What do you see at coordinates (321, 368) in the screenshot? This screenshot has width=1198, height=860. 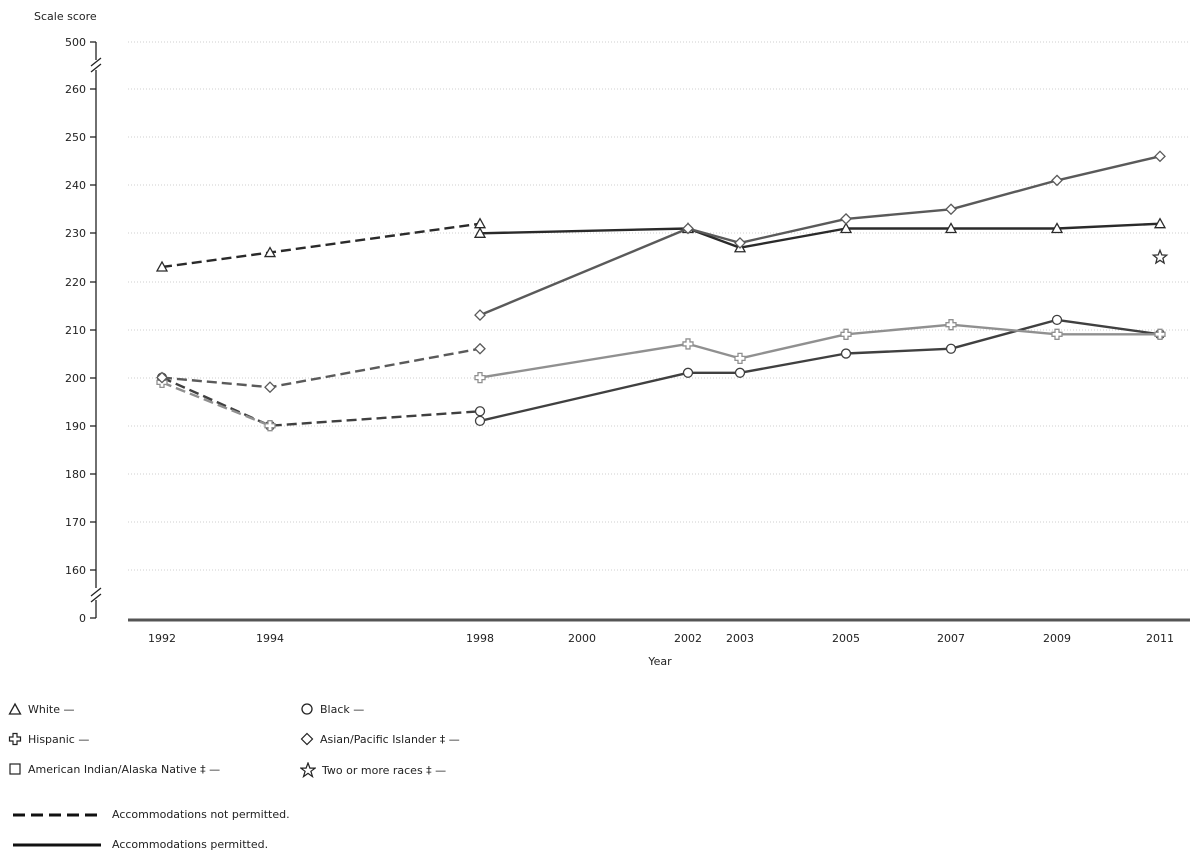 I see `series-line-asian-pacific-islander-not-permitted` at bounding box center [321, 368].